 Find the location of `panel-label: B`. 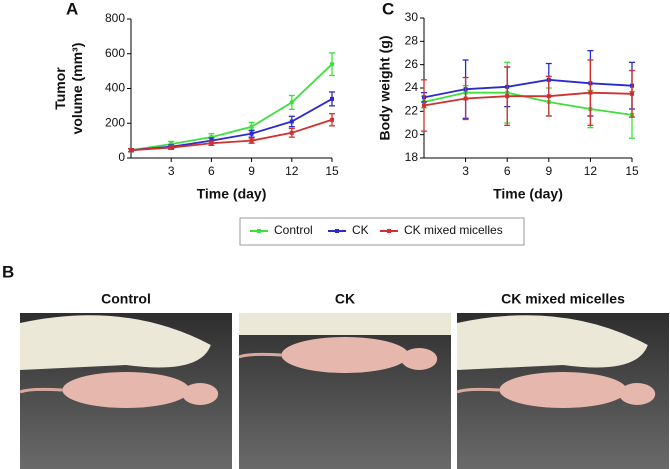

panel-label: B is located at coordinates (8, 271).